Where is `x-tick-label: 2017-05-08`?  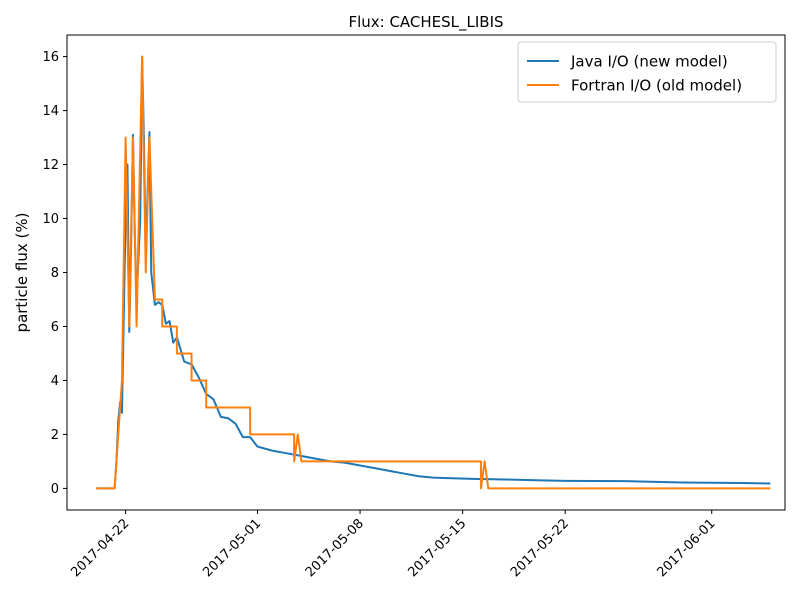 x-tick-label: 2017-05-08 is located at coordinates (335, 548).